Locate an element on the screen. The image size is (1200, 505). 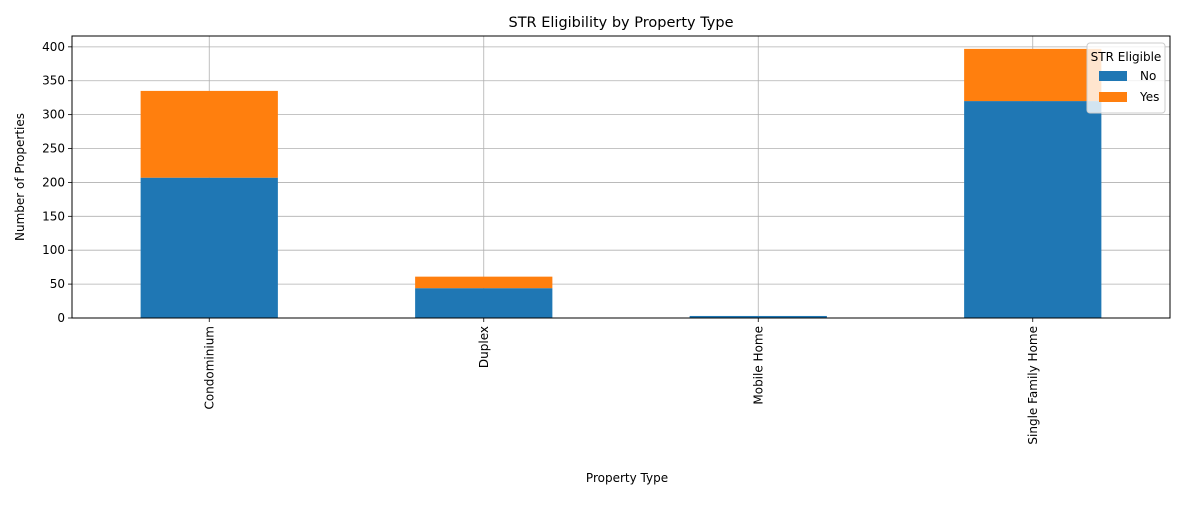
bar-condominium-yes is located at coordinates (209, 134).